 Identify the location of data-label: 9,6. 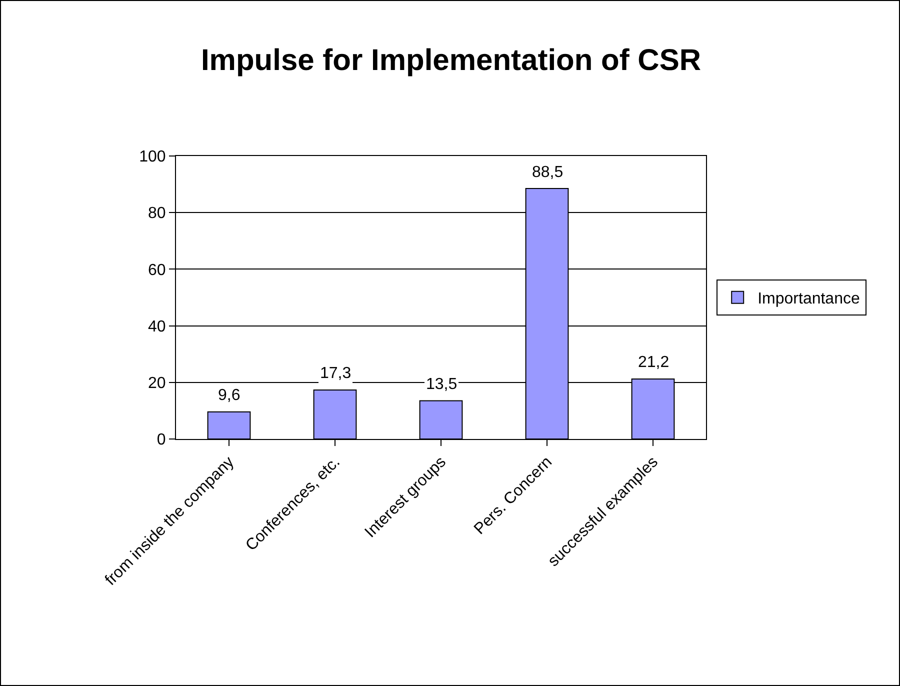
(229, 395).